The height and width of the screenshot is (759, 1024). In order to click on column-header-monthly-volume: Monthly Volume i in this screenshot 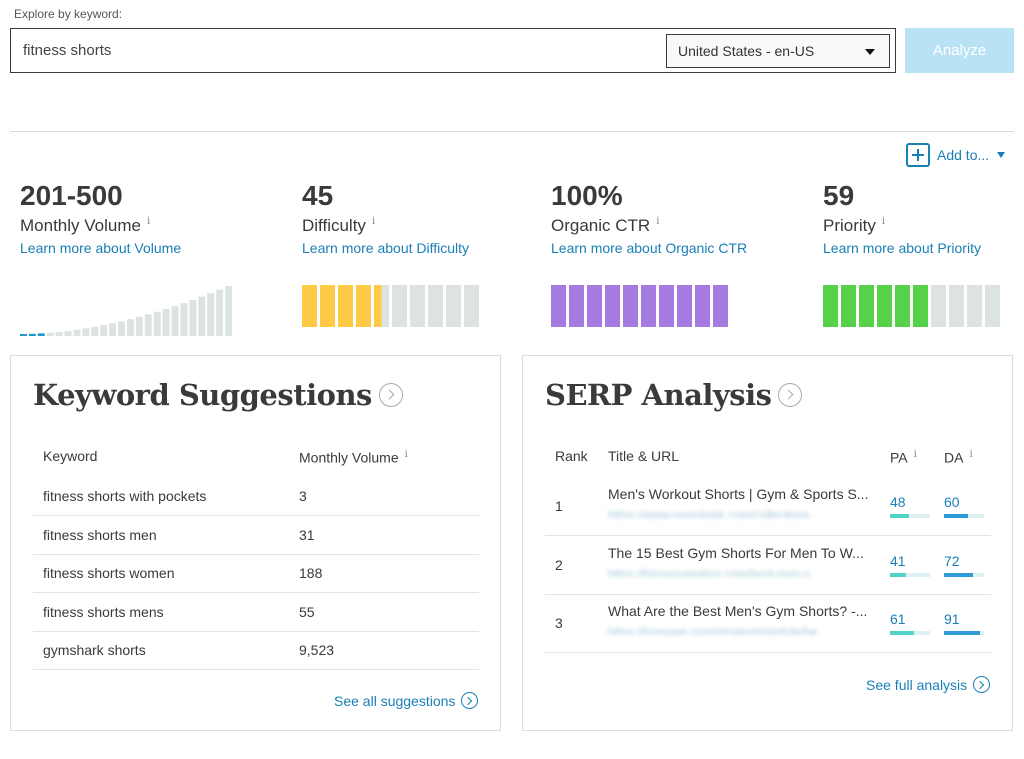, I will do `click(353, 457)`.